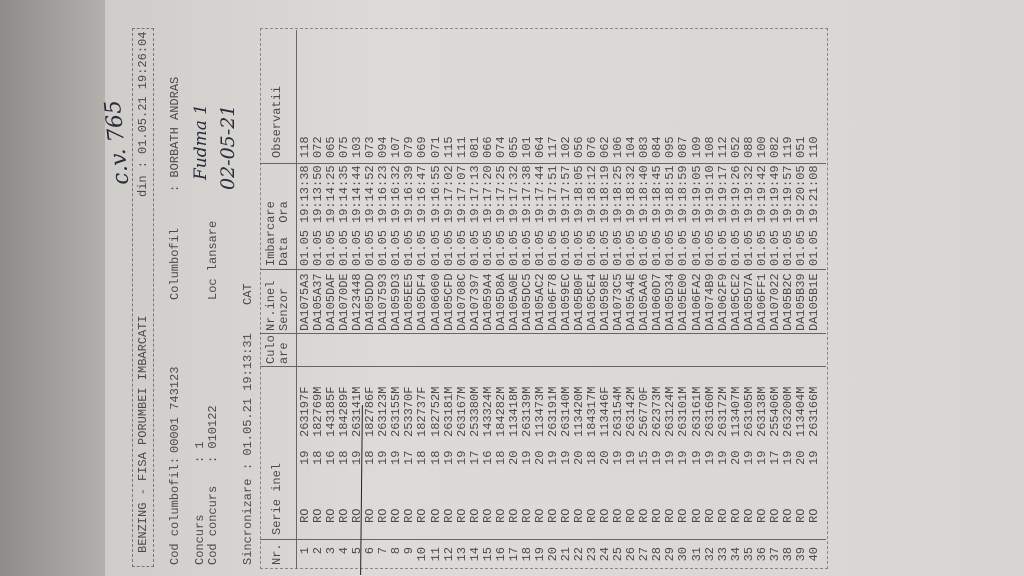 The image size is (1024, 576). I want to click on row-time: 19:17:57, so click(566, 194).